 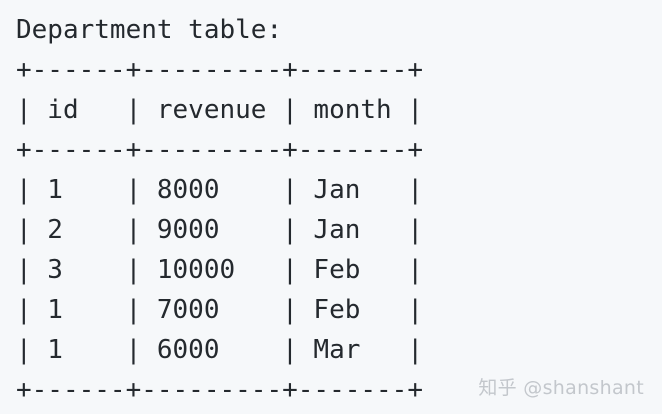 I want to click on table-row: | 2 | 9000 | Jan |, so click(x=219, y=230).